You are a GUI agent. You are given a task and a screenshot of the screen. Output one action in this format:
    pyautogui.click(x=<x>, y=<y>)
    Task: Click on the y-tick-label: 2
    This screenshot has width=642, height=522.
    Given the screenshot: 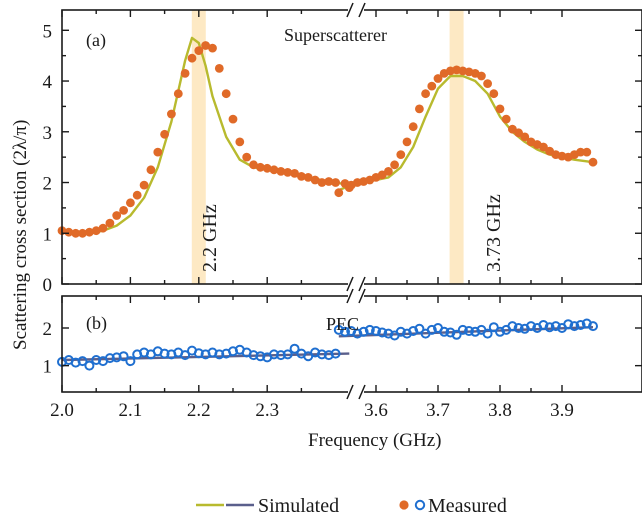 What is the action you would take?
    pyautogui.click(x=48, y=184)
    